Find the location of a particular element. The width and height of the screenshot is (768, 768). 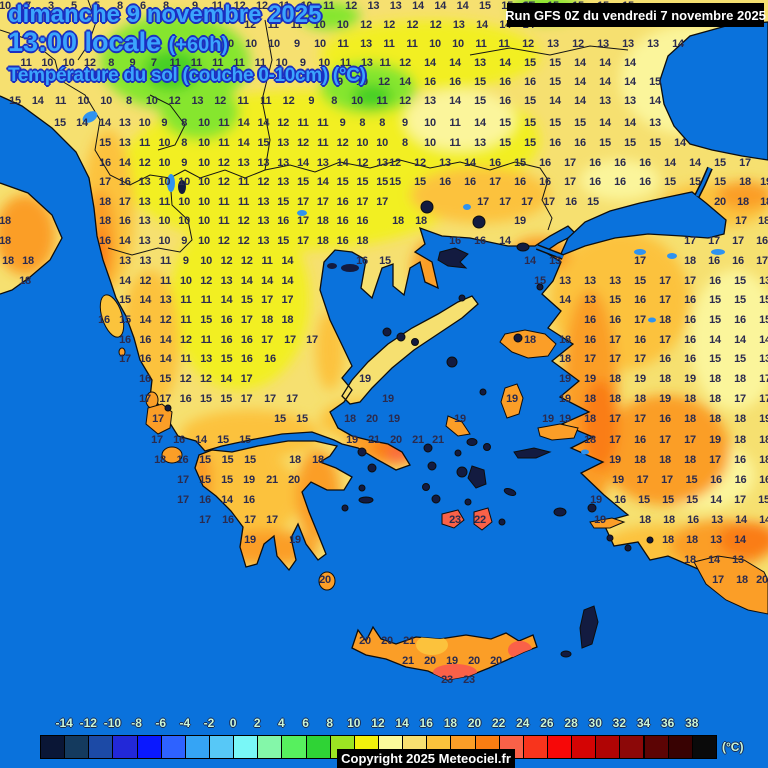

scale-tick-label: 22 is located at coordinates (498, 723).